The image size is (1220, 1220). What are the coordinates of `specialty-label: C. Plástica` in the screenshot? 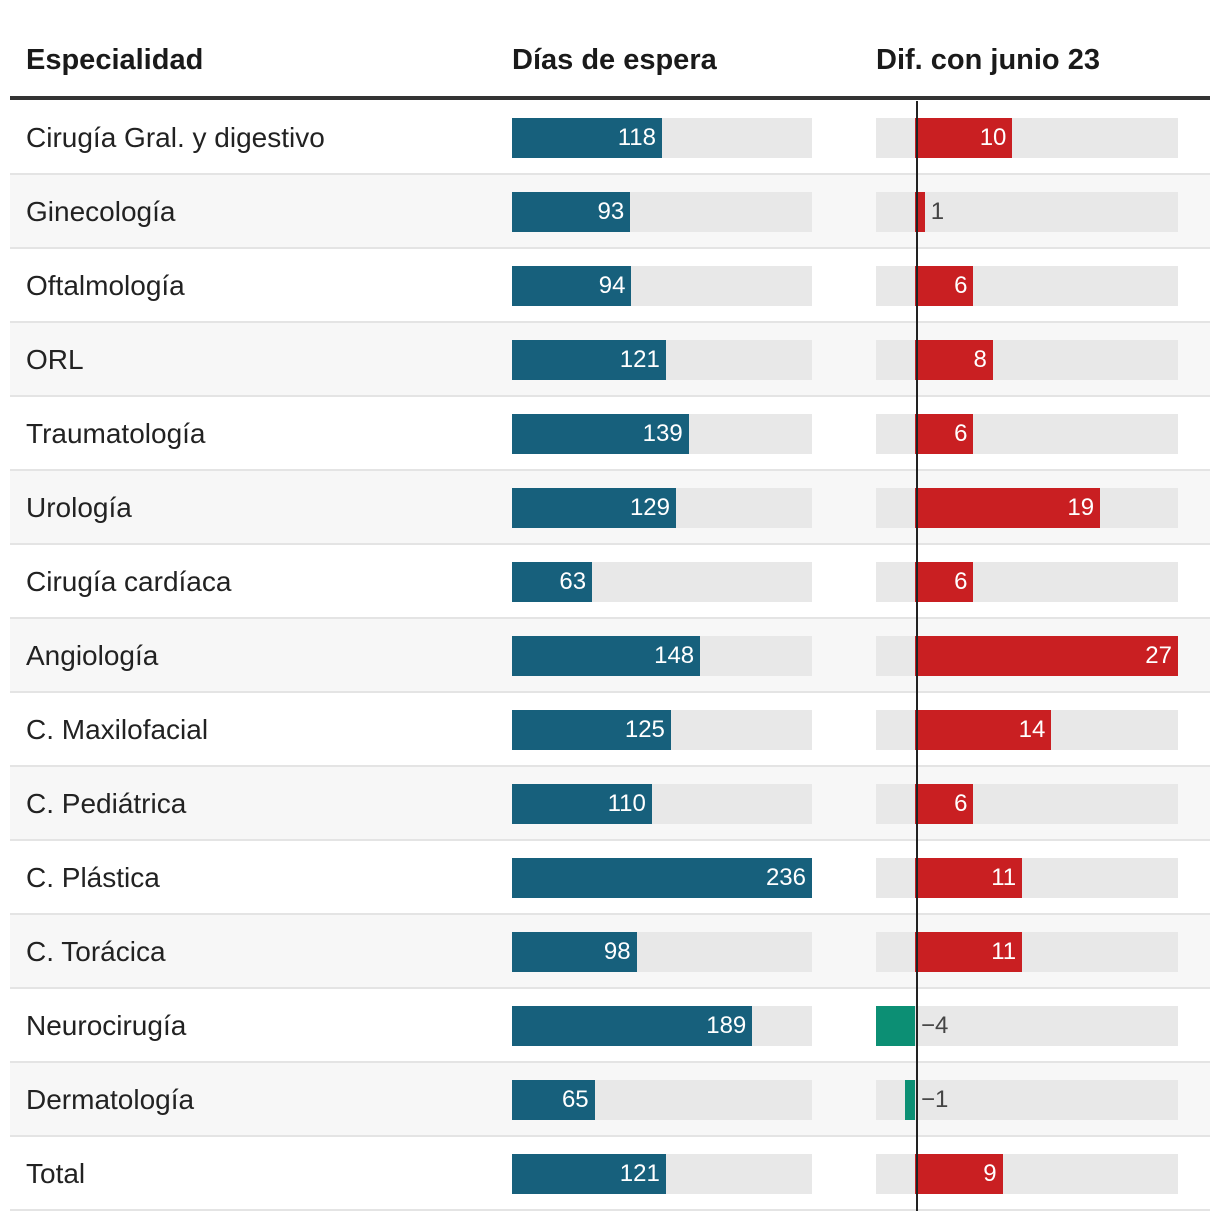 It's located at (93, 877).